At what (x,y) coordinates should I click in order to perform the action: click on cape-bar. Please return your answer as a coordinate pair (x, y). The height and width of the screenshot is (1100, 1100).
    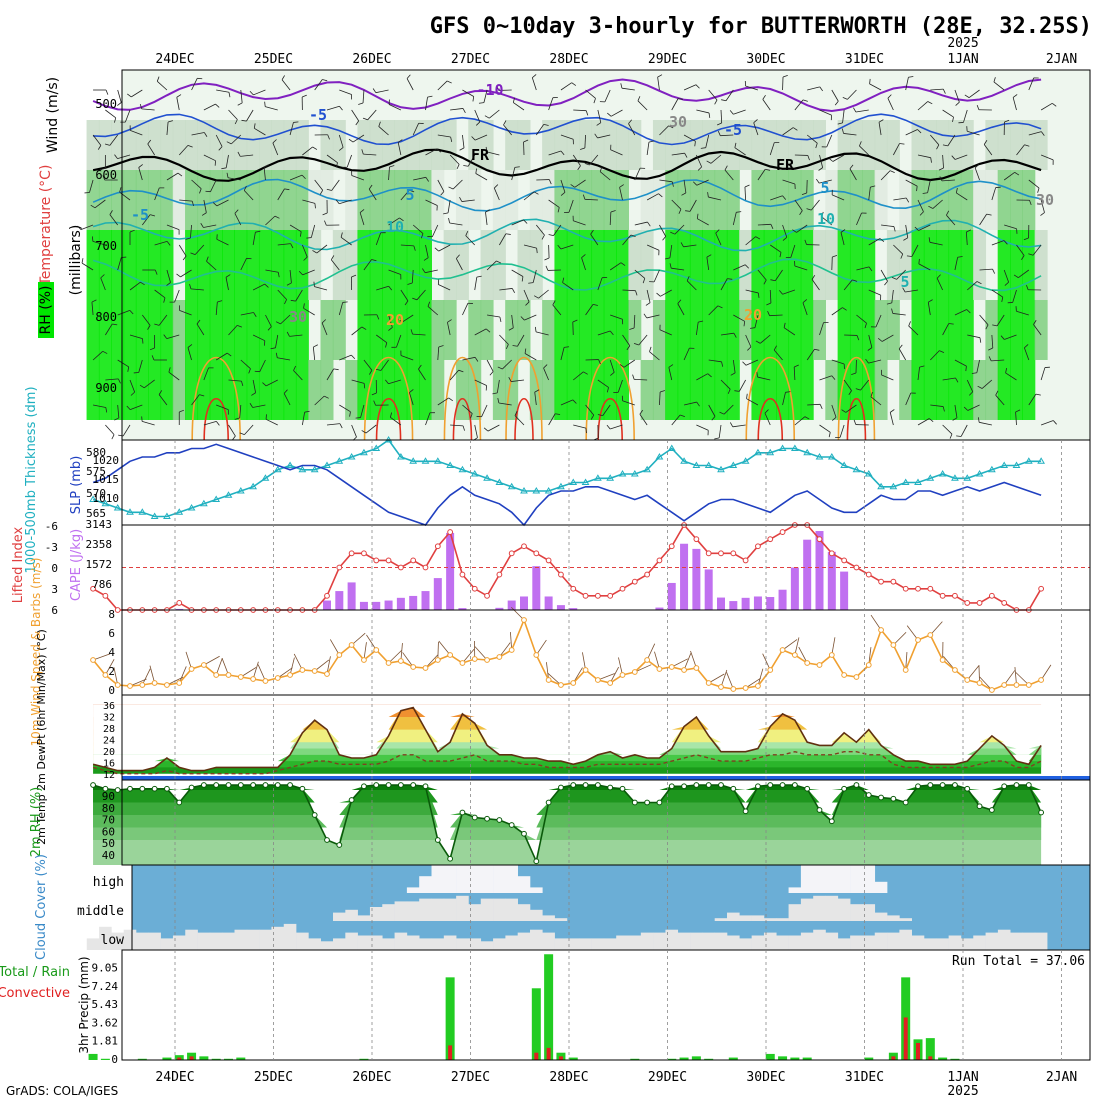
    Looking at the image, I should click on (745, 603).